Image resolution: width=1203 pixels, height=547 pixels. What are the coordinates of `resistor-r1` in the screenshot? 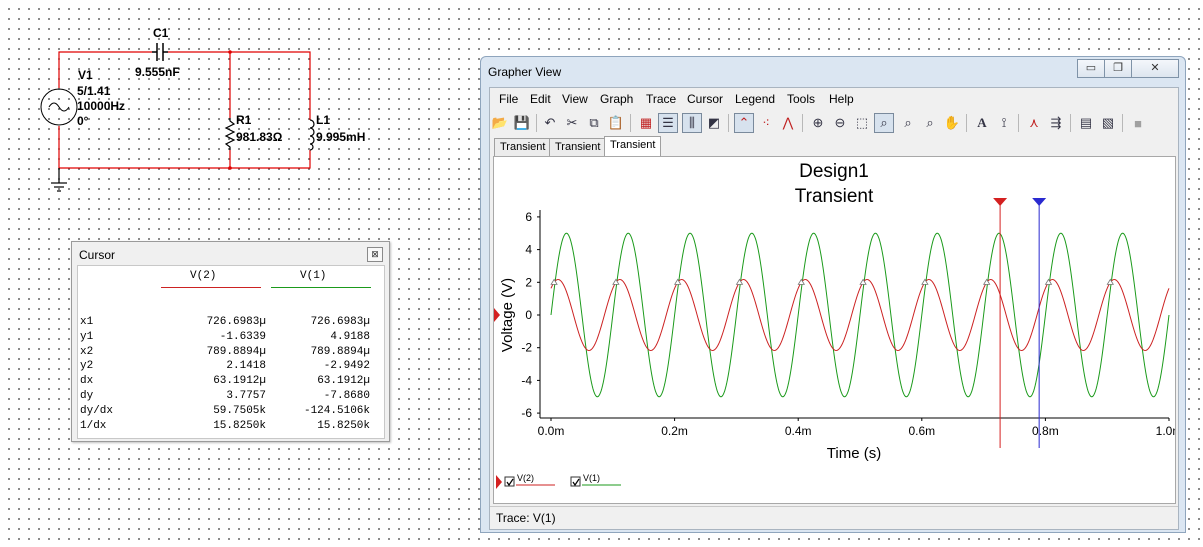 It's located at (230, 134).